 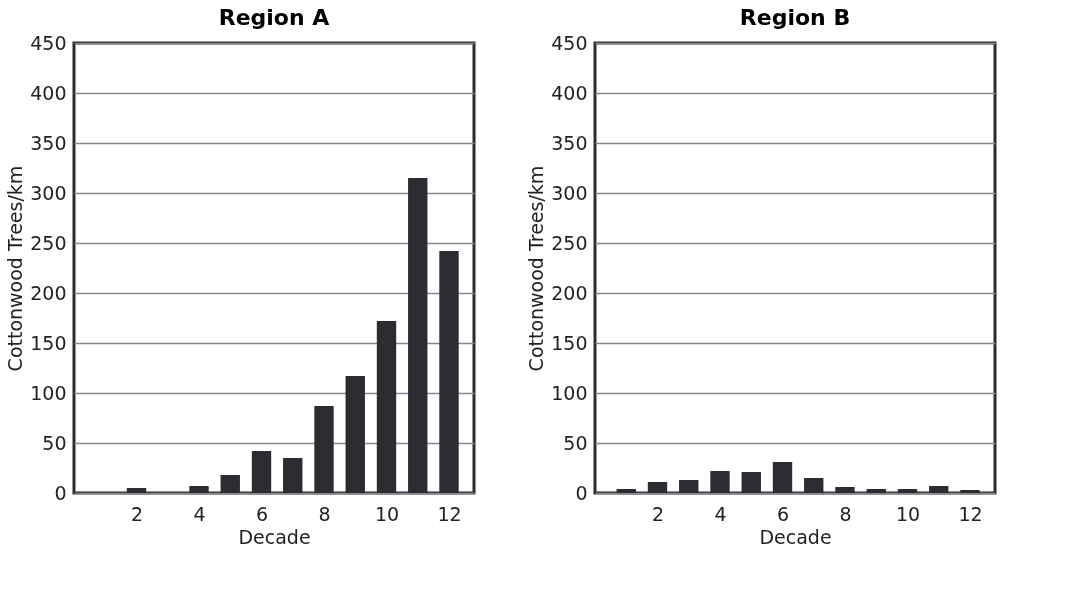 I want to click on chart-title: Region A, so click(x=274, y=17).